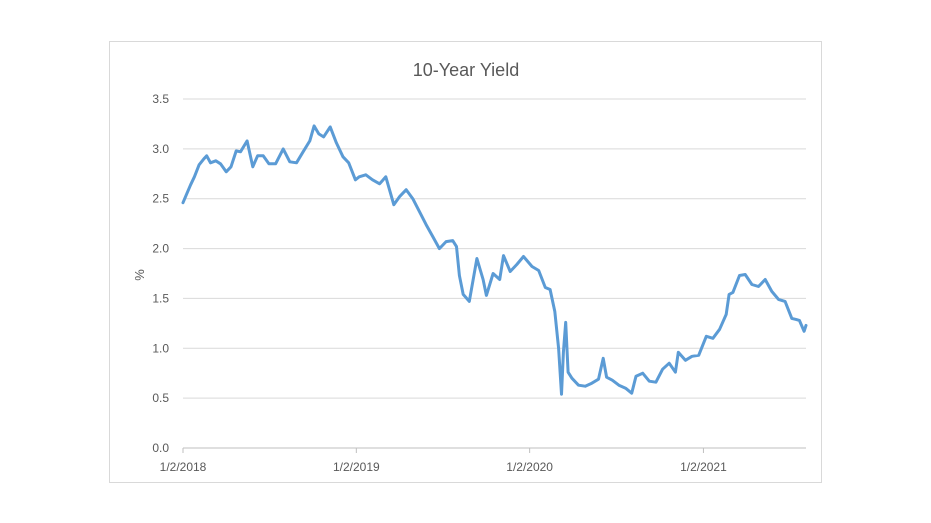 The height and width of the screenshot is (523, 931). What do you see at coordinates (160, 199) in the screenshot?
I see `y-tick-label: 2.5` at bounding box center [160, 199].